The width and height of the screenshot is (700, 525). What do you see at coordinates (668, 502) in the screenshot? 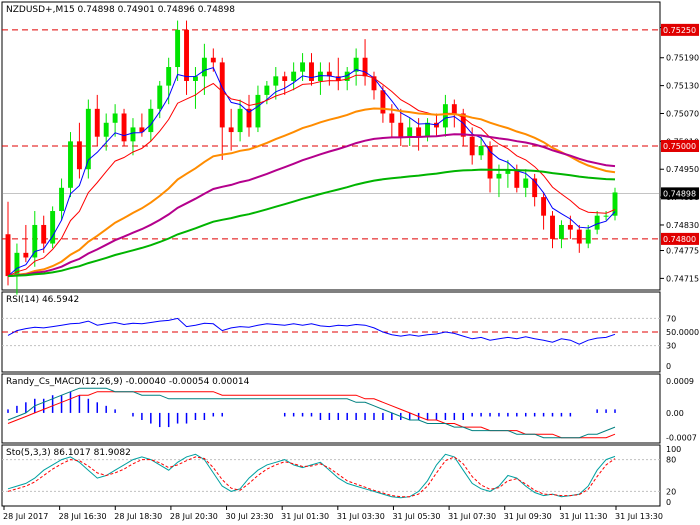
I see `sto-tick-label: 0` at bounding box center [668, 502].